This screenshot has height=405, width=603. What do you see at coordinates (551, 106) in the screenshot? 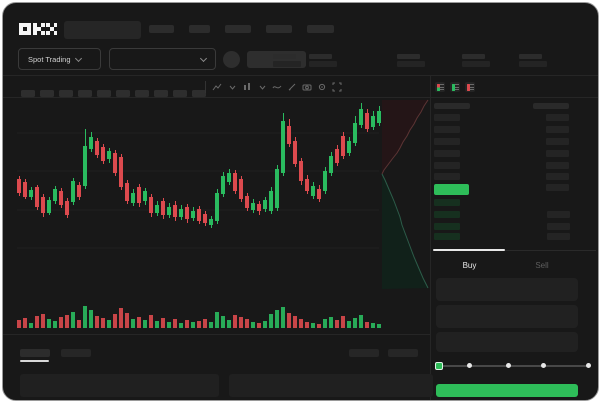
I see `orderbook-col-header-amount` at bounding box center [551, 106].